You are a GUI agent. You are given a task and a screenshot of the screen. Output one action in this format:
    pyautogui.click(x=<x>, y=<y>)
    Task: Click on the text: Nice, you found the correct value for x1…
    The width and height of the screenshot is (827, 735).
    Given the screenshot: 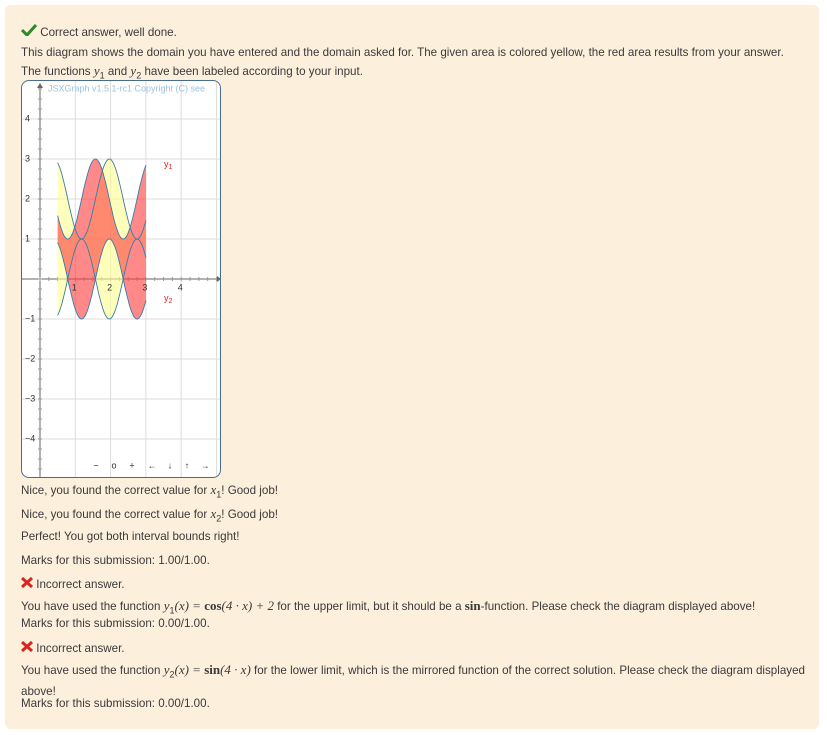 What is the action you would take?
    pyautogui.click(x=149, y=490)
    